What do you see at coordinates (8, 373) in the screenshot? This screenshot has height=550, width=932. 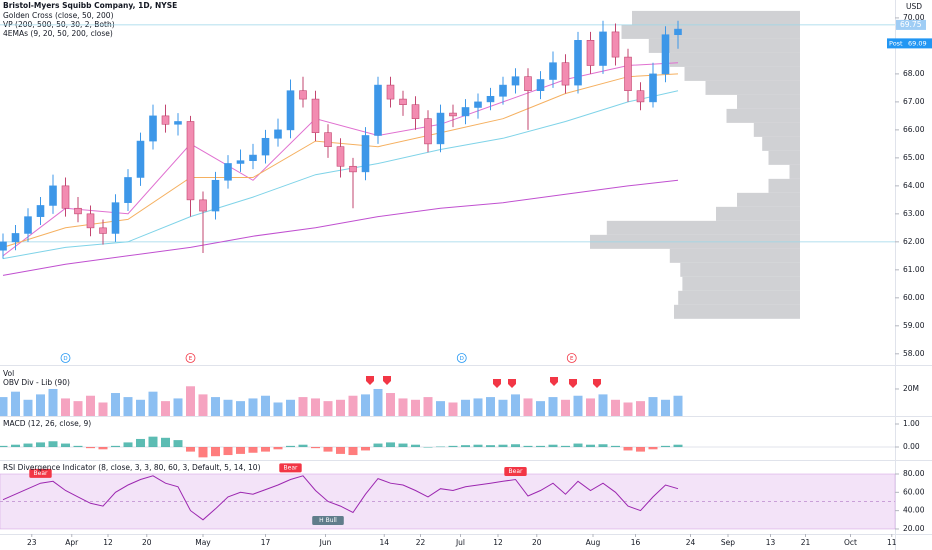 I see `panel-title: Vol` at bounding box center [8, 373].